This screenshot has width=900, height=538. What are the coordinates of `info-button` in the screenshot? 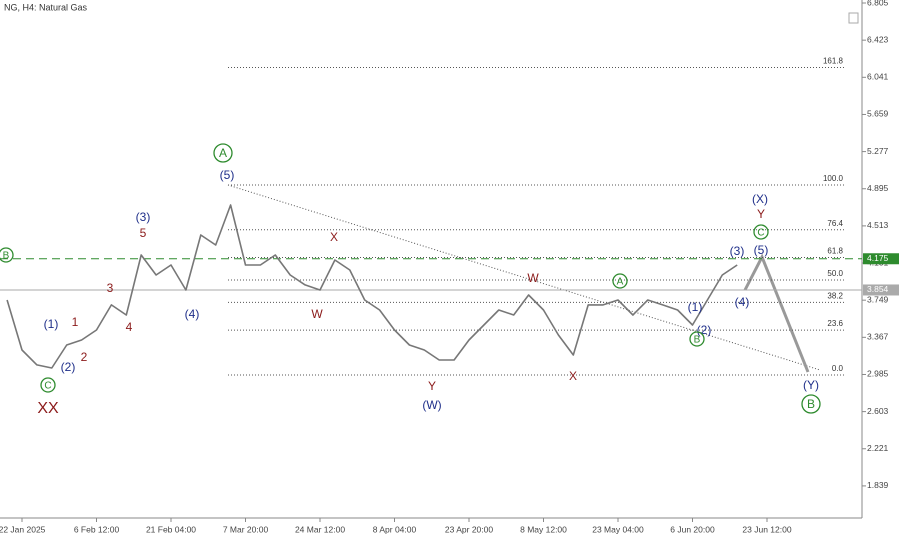 It's located at (853, 18).